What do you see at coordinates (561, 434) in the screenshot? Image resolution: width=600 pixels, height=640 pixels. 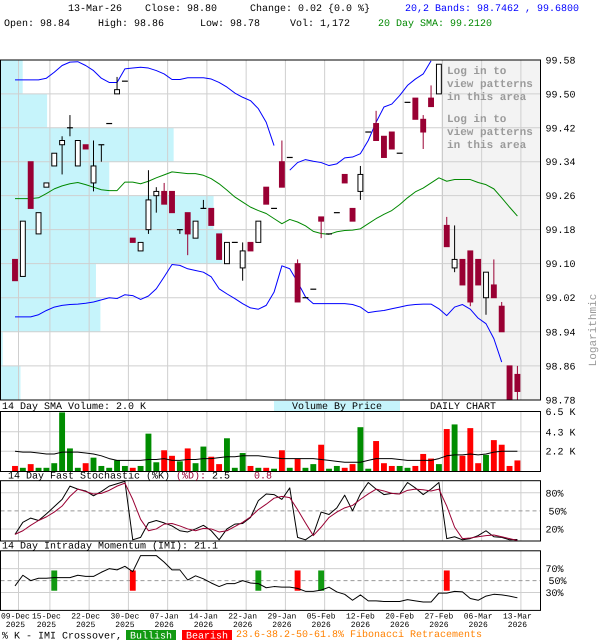 I see `y-tick-label: 4.3 K` at bounding box center [561, 434].